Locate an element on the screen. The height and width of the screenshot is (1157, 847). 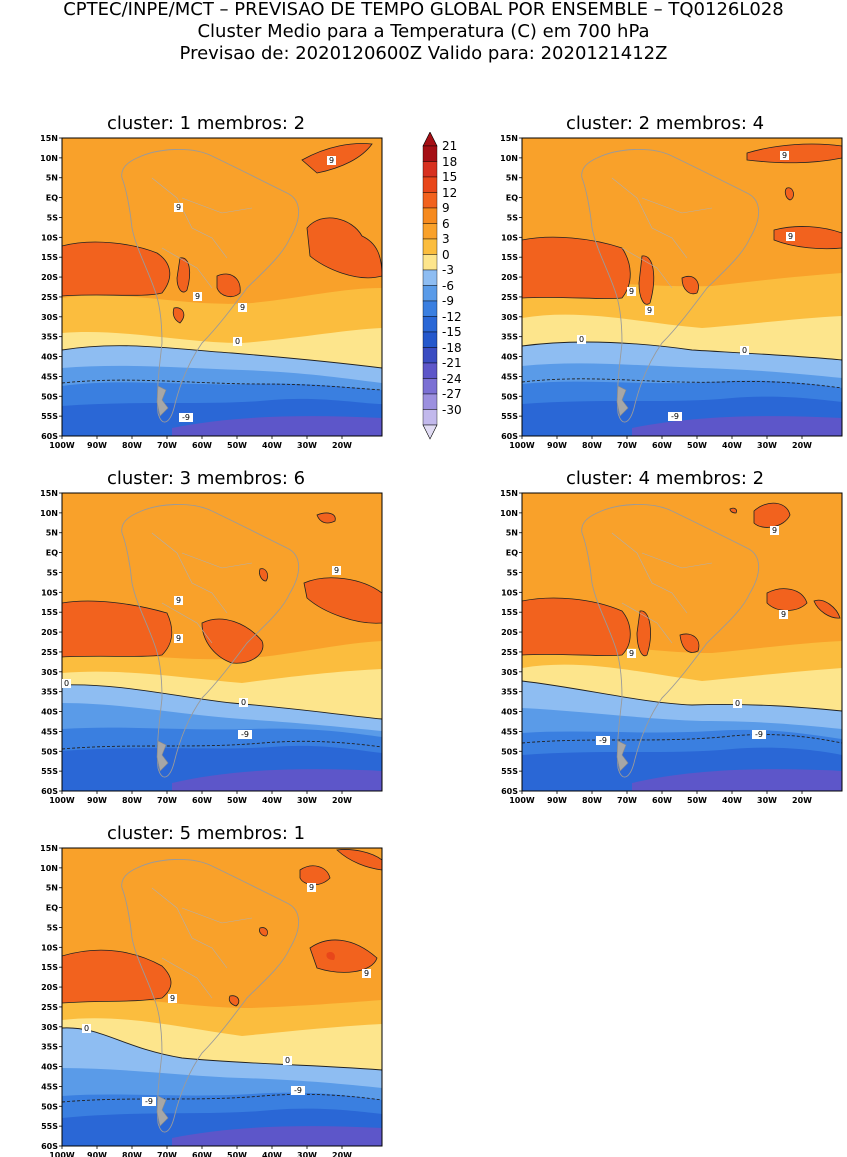
lat-tick-label: 15N is located at coordinates (509, 493).